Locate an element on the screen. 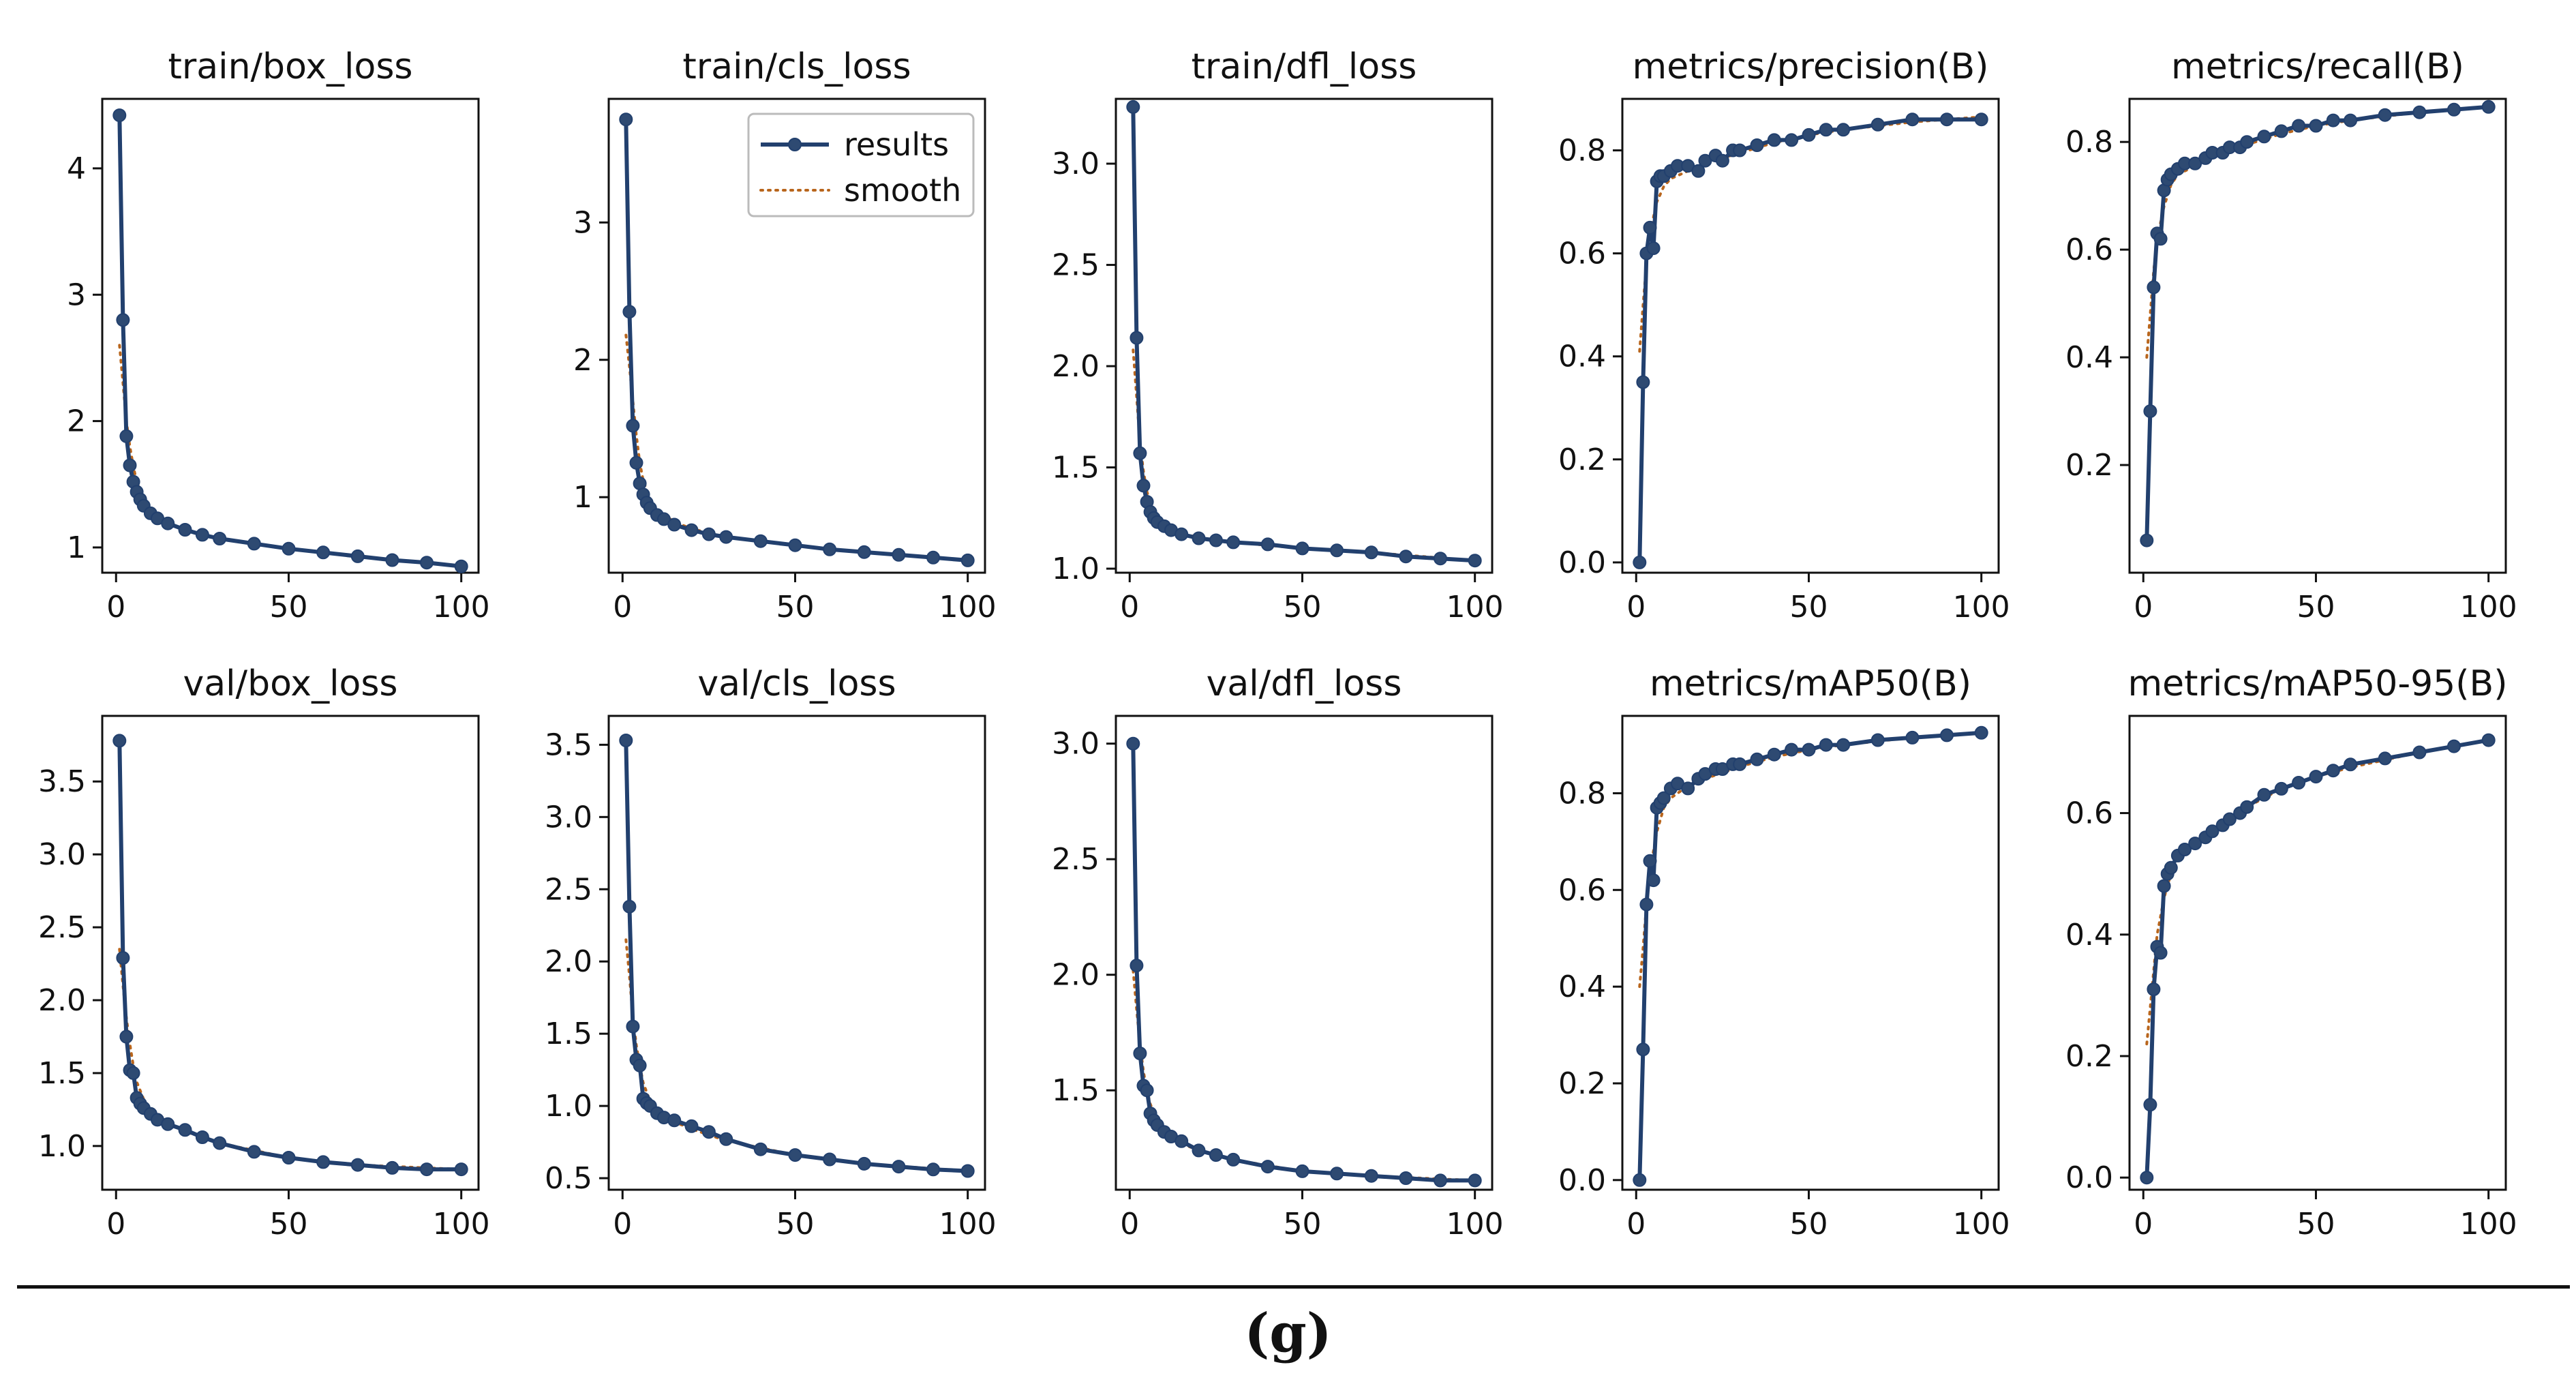  y-tick-label: 0.0 is located at coordinates (1582, 562).